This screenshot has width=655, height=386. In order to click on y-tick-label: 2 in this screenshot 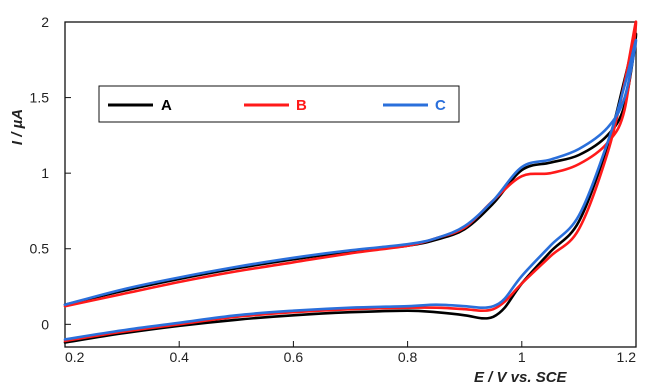, I will do `click(45, 22)`.